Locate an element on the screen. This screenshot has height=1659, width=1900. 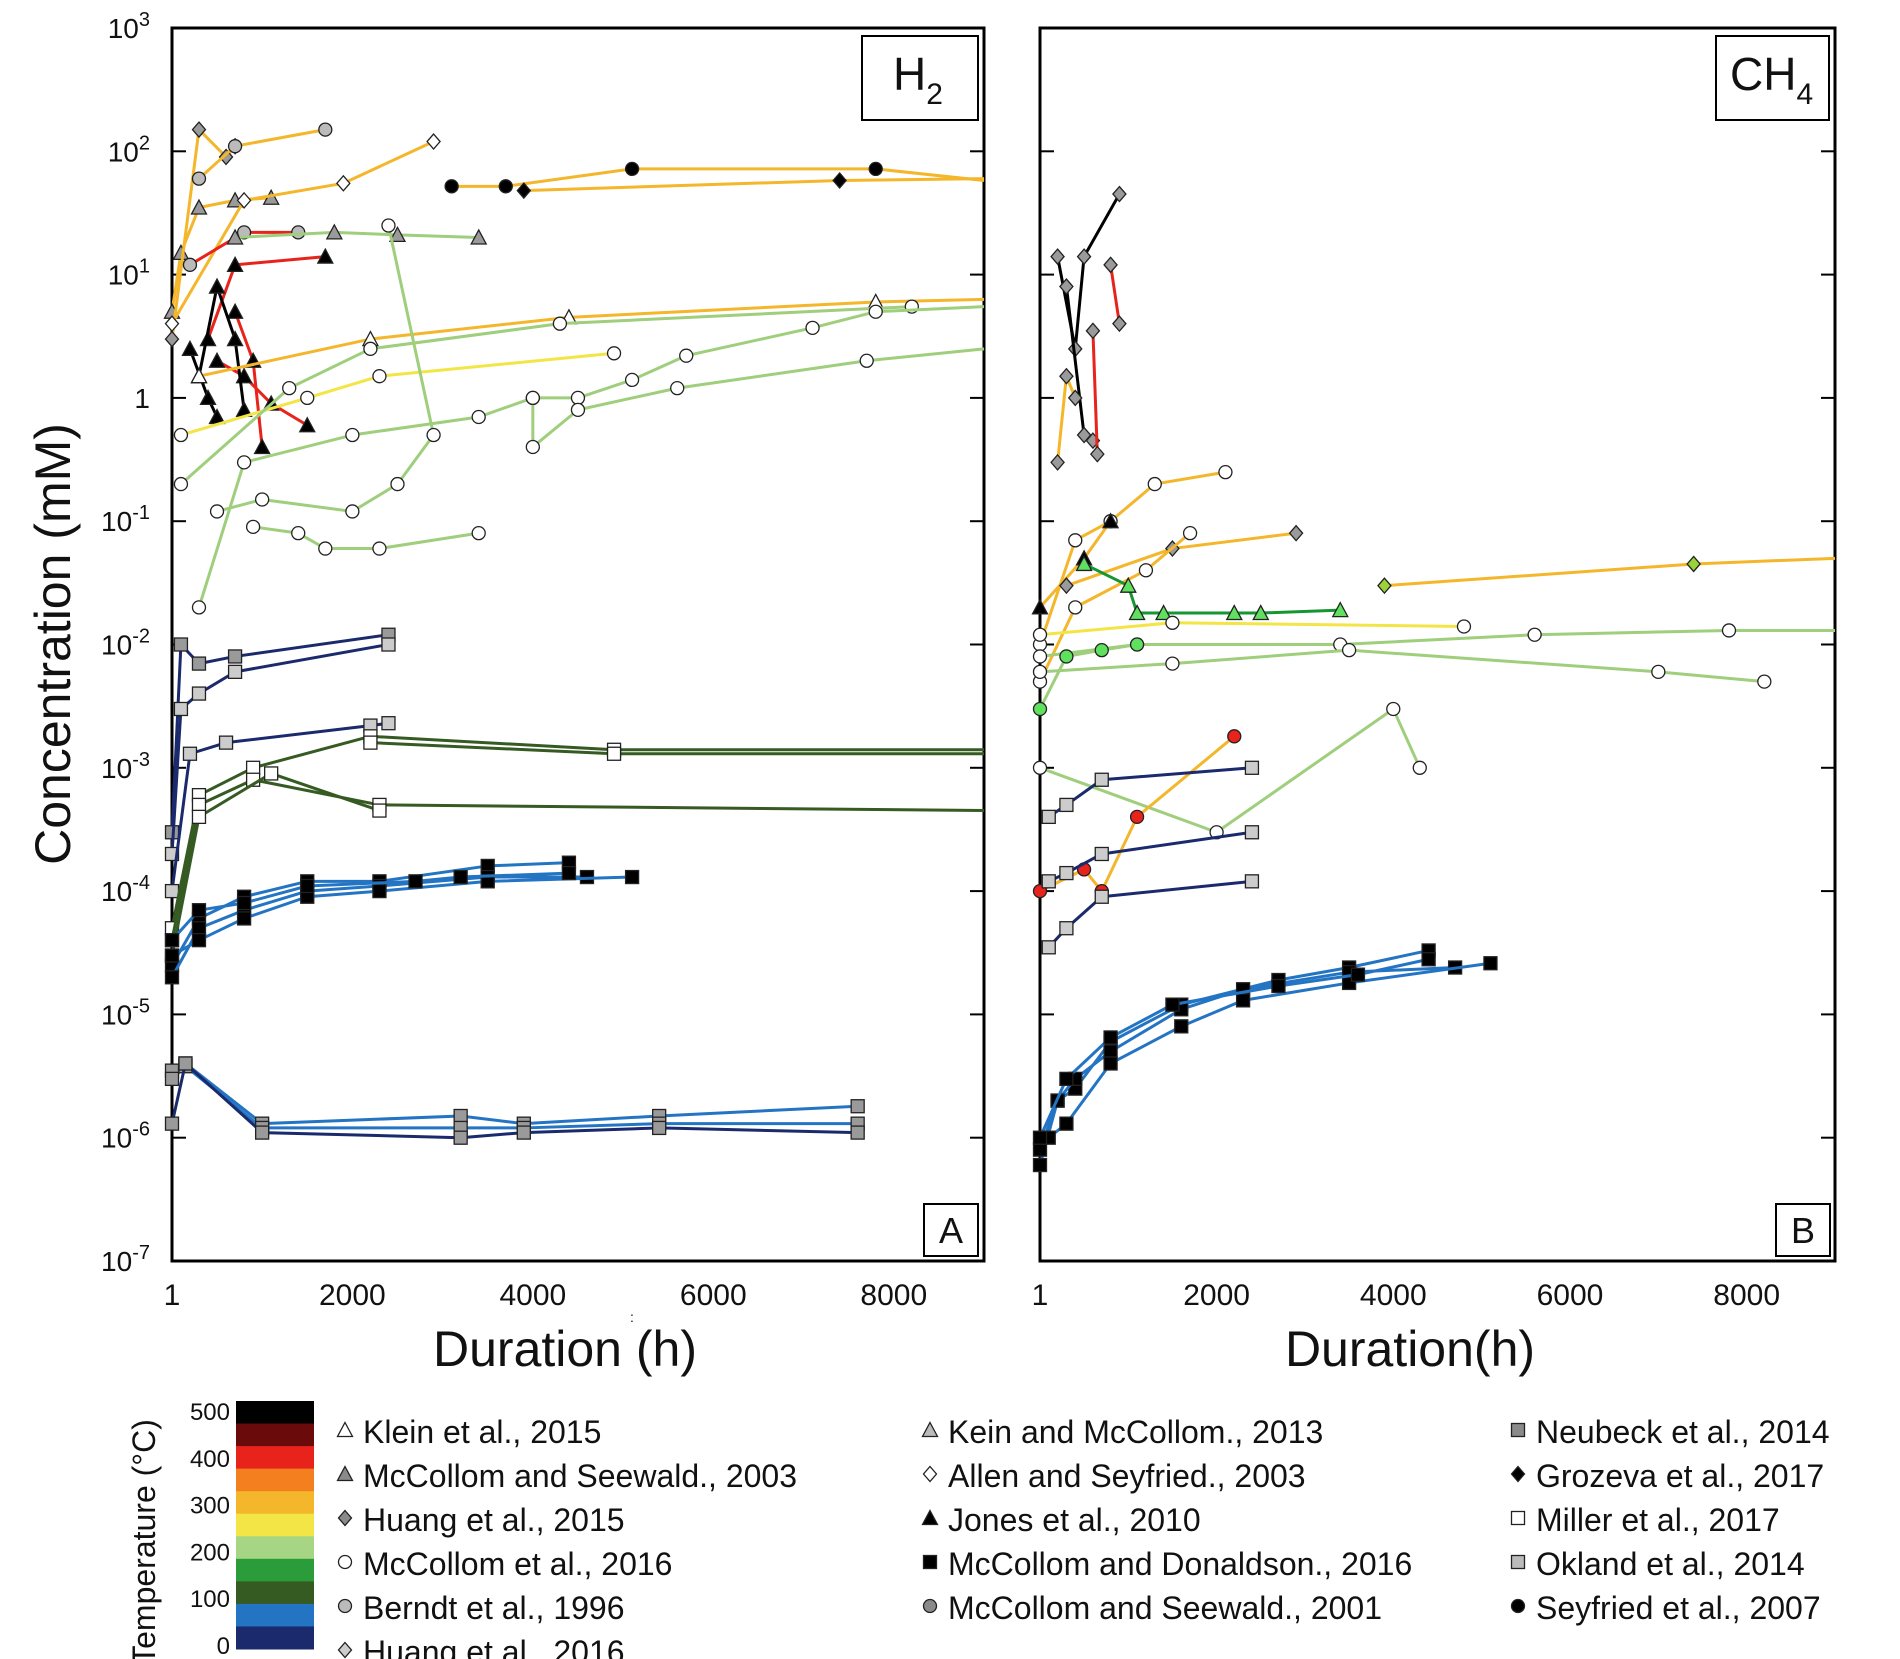
y-axis-title: Concentration (mM) is located at coordinates (53, 644).